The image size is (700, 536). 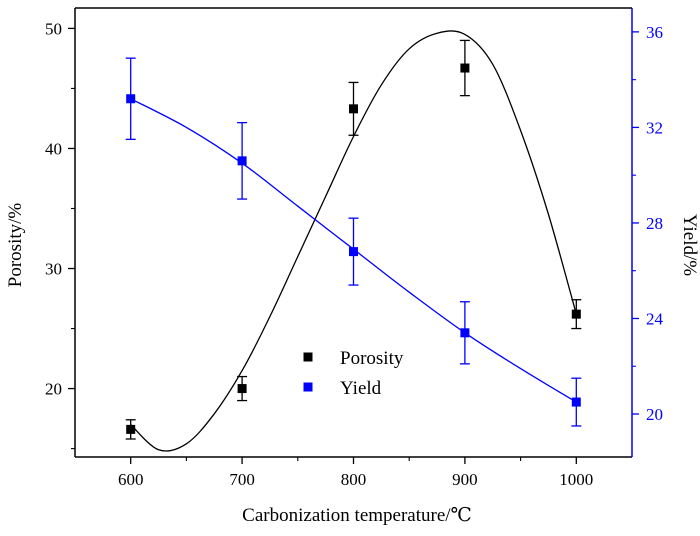 I want to click on y-left-tick-label: 50, so click(x=53, y=28).